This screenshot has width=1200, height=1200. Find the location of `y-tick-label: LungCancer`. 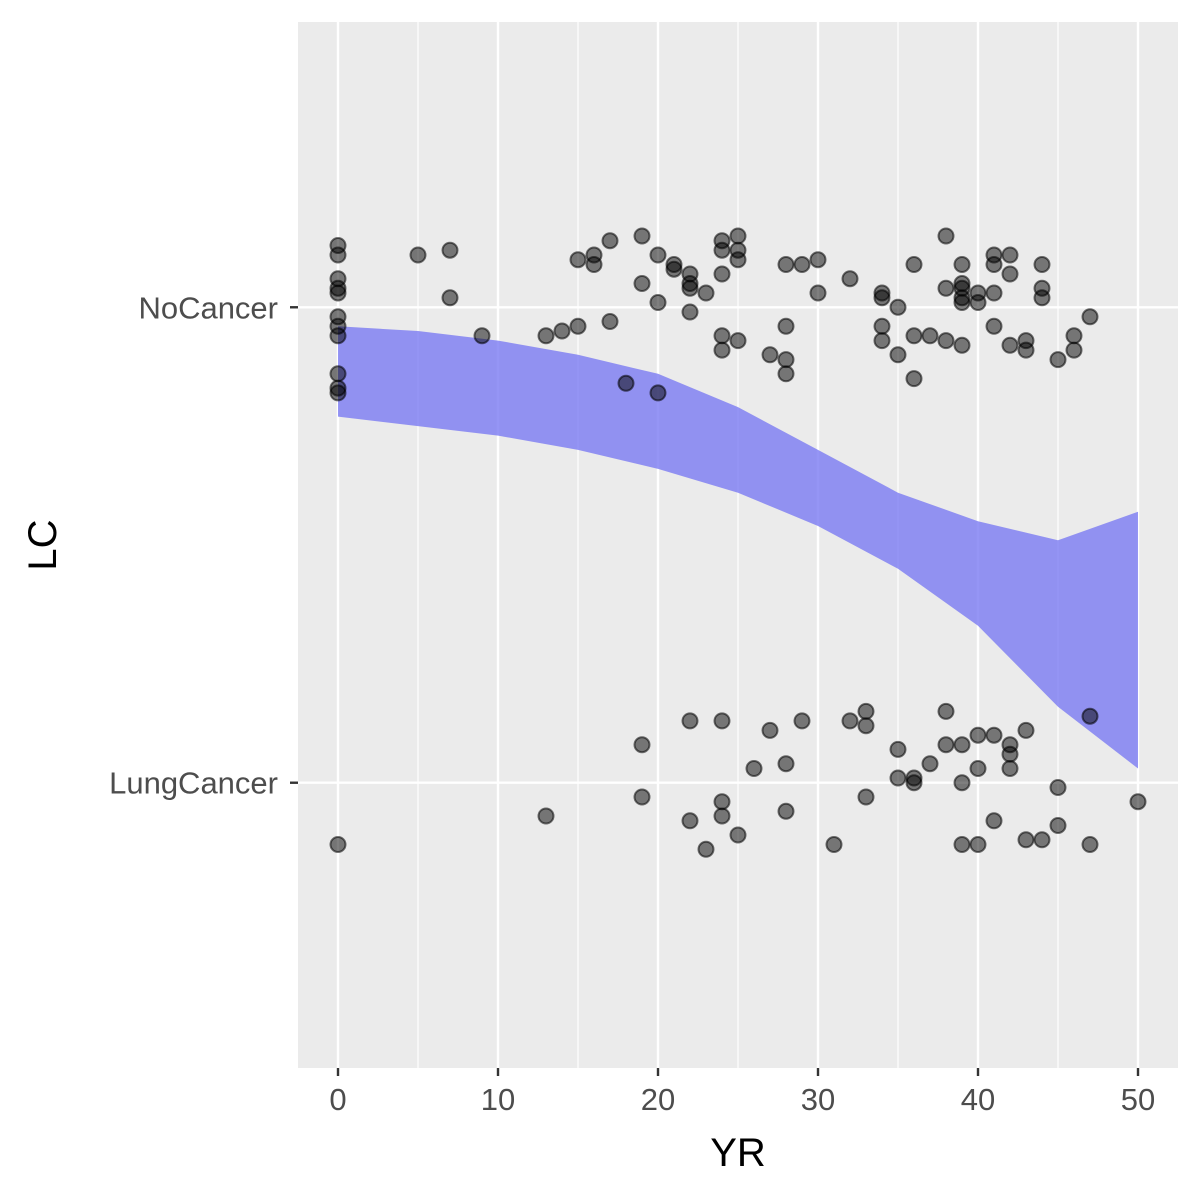

y-tick-label: LungCancer is located at coordinates (193, 783).